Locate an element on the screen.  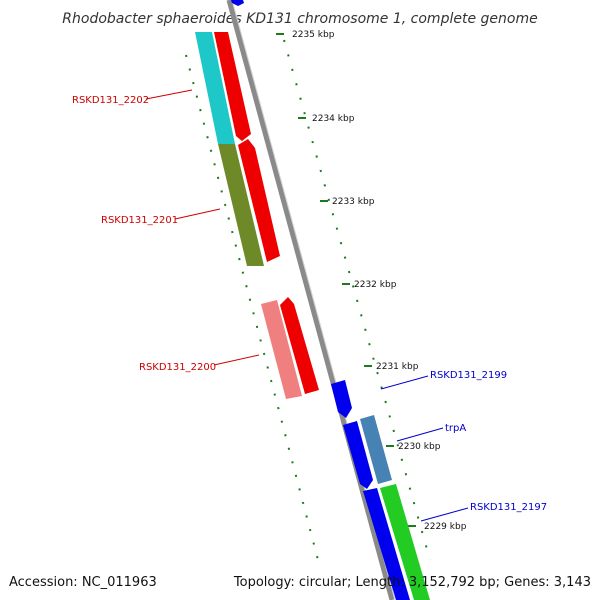
gene-label-group-rskd131-2202: RSKD131_2202 is located at coordinates (132, 97).